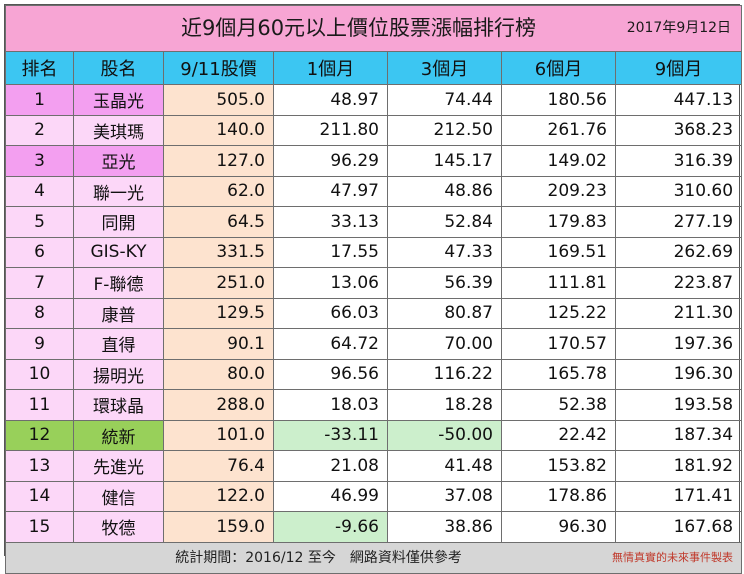 The image size is (744, 574). Describe the element at coordinates (678, 313) in the screenshot. I see `cell-m9: 211.30` at that location.